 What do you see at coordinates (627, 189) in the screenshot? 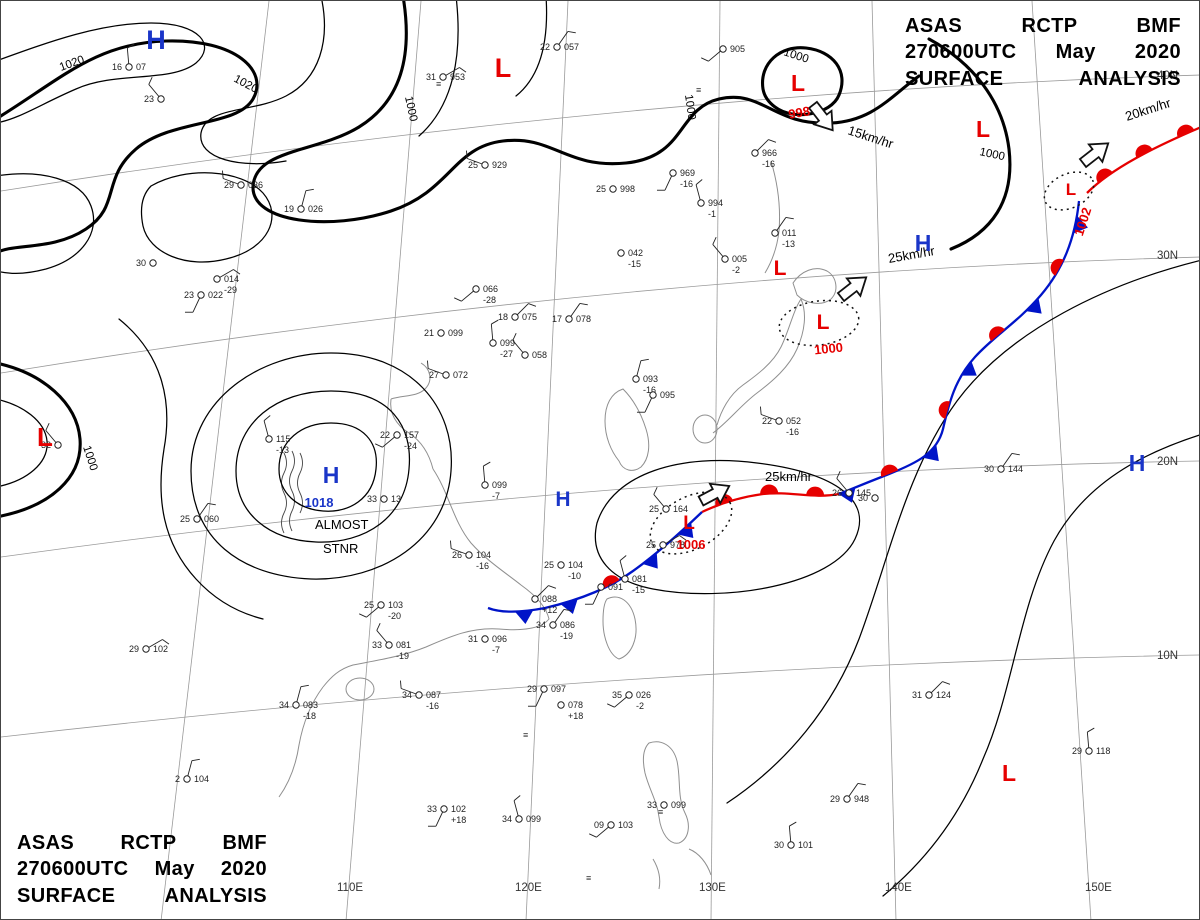
I see `station-pressure: 998` at bounding box center [627, 189].